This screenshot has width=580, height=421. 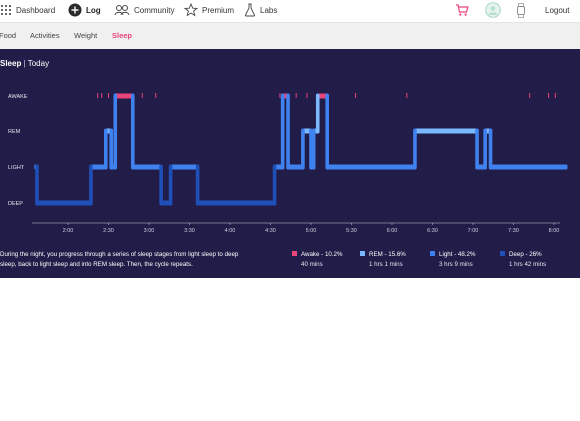 What do you see at coordinates (16, 168) in the screenshot?
I see `stage-label-light: LIGHT` at bounding box center [16, 168].